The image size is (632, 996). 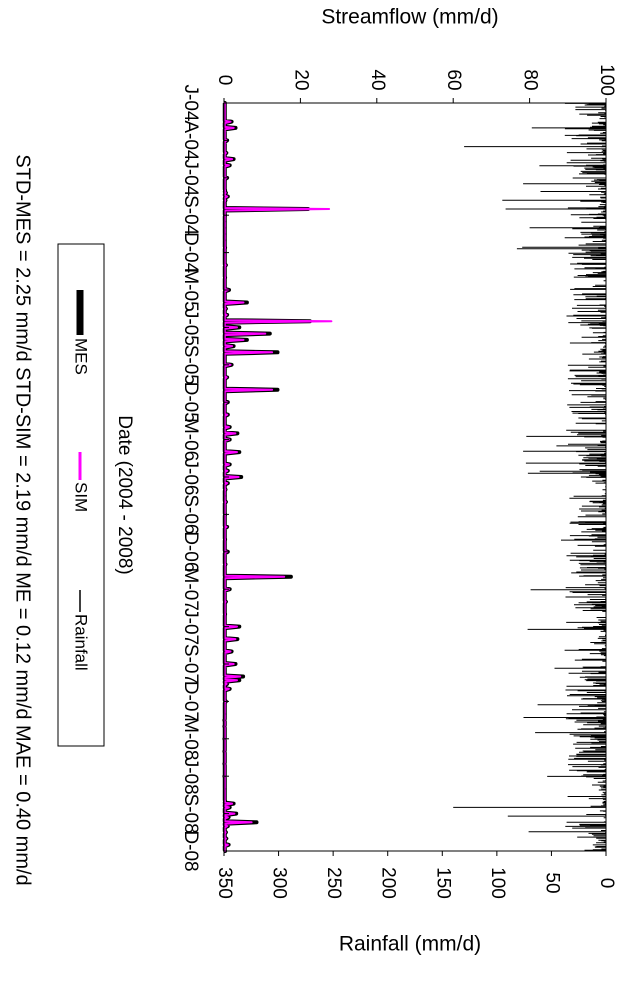 What do you see at coordinates (190, 140) in the screenshot?
I see `date-tick-label: A-04` at bounding box center [190, 140].